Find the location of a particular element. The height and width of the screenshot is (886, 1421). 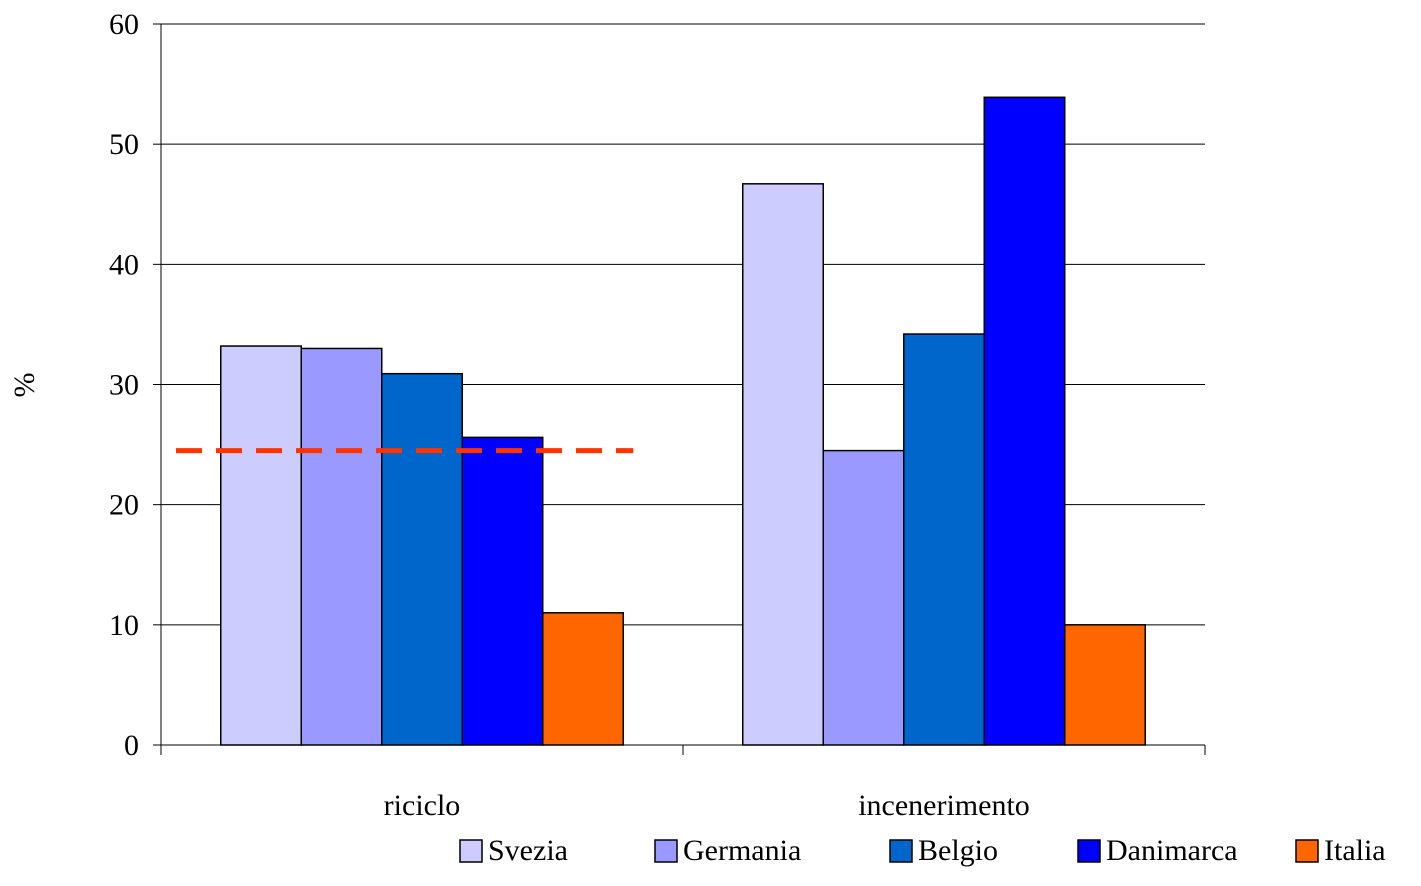

y-tick-label: 0 is located at coordinates (131, 745).